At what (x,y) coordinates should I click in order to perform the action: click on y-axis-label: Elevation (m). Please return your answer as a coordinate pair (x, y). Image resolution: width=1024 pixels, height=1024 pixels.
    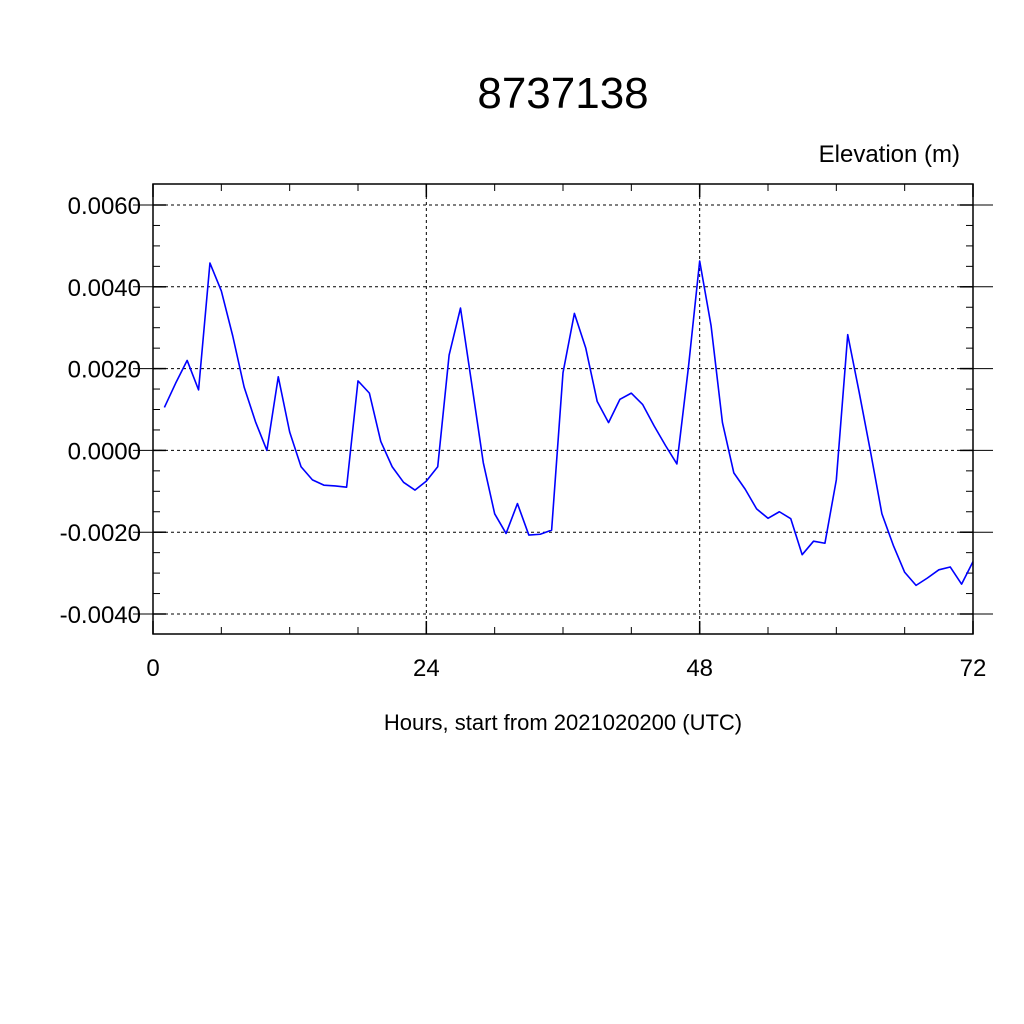
    Looking at the image, I should click on (889, 154).